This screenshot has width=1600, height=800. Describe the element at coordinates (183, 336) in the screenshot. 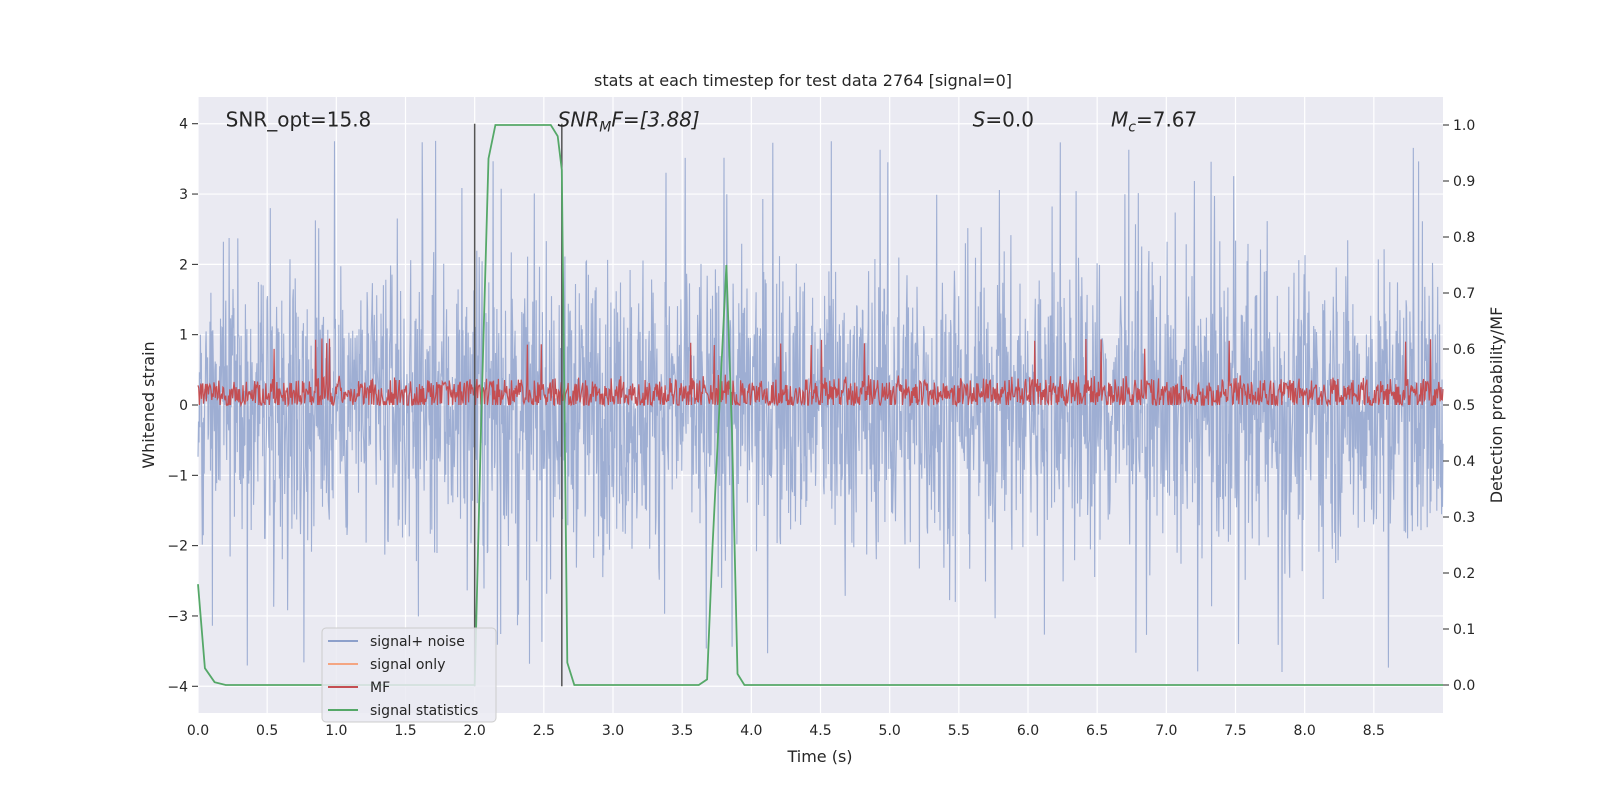

I see `y-left-tick-label: 1` at that location.